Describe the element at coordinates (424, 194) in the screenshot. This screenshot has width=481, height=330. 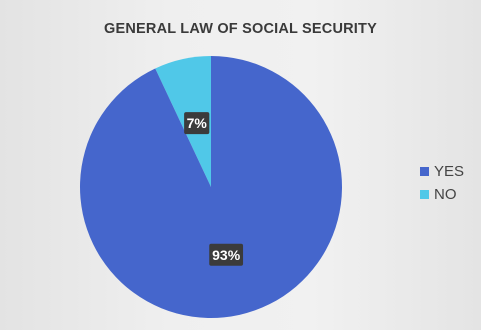
I see `legend-swatch-no` at that location.